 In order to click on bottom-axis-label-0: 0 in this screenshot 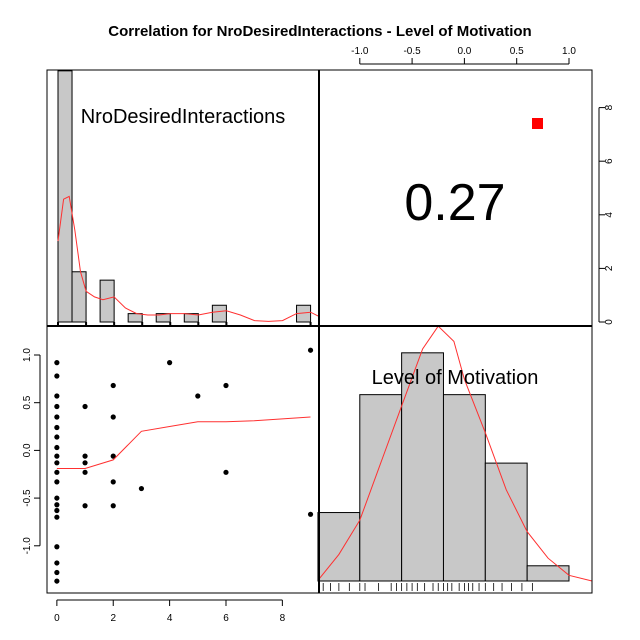, I will do `click(57, 618)`.